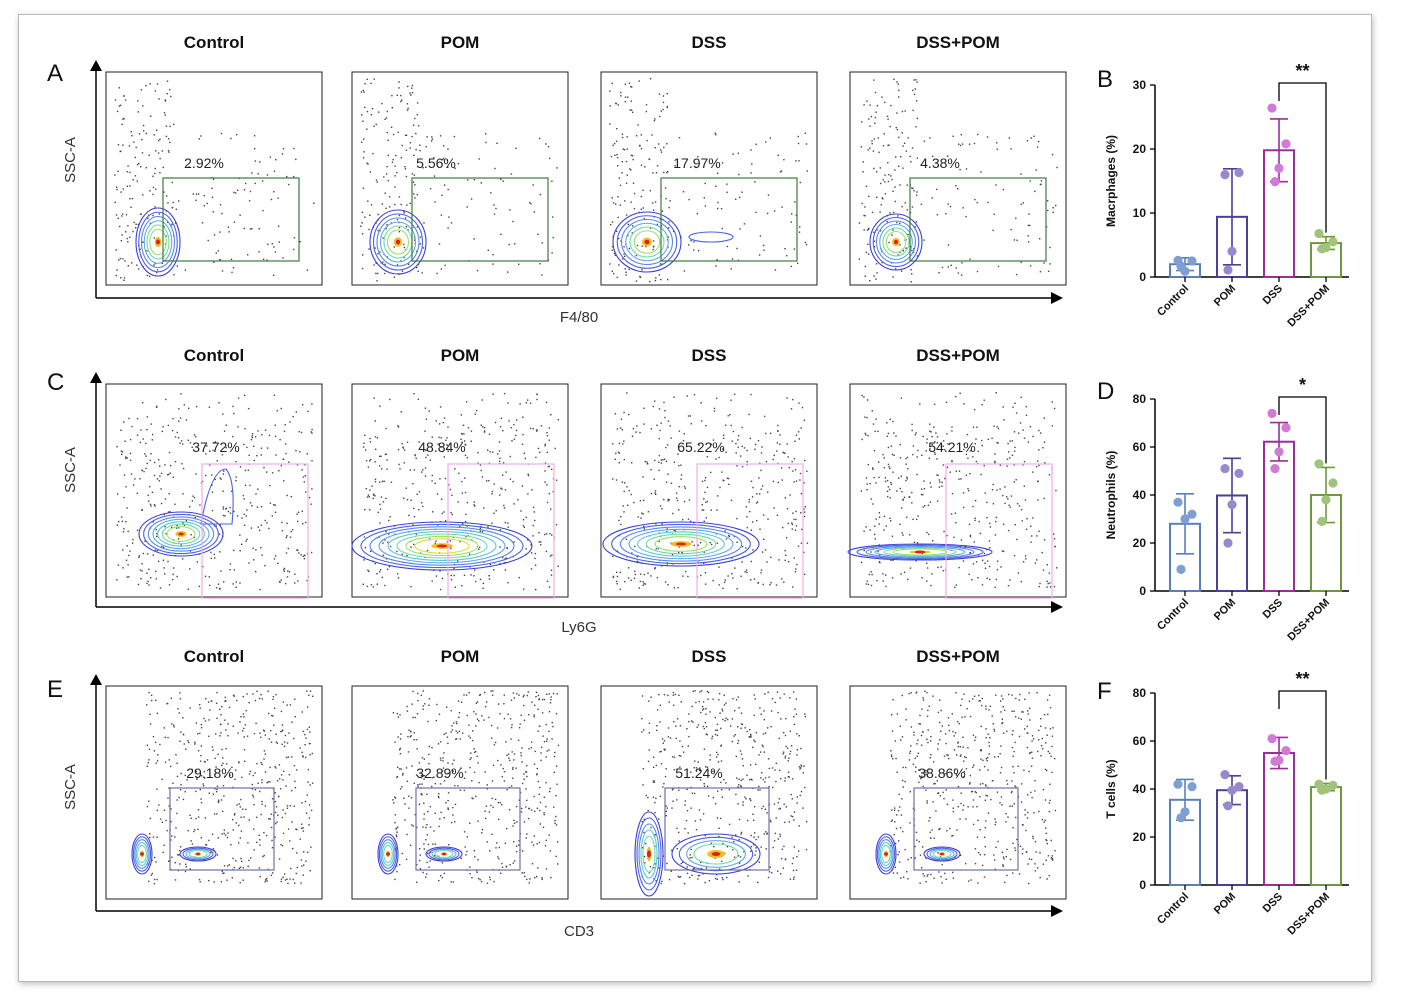  Describe the element at coordinates (214, 792) in the screenshot. I see `plot-box` at that location.